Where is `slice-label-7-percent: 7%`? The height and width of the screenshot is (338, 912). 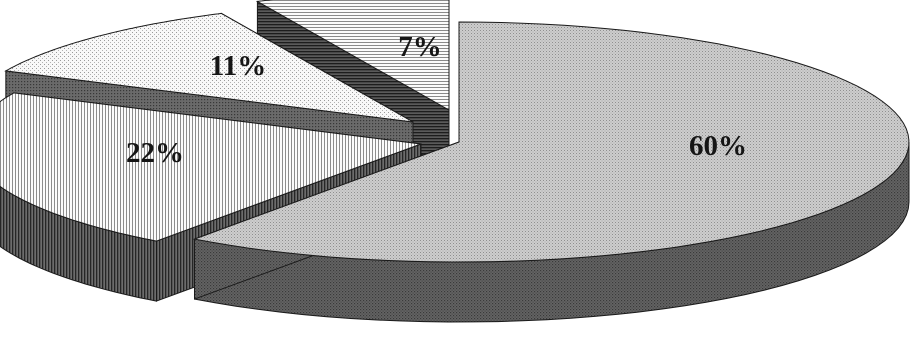
slice-label-7-percent: 7% is located at coordinates (420, 47).